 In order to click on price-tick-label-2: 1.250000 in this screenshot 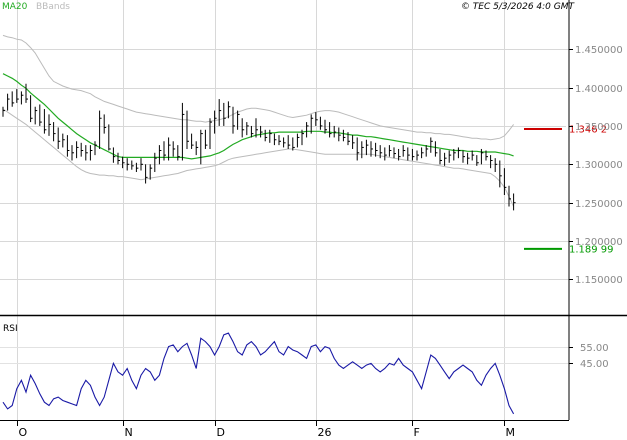, I will do `click(599, 204)`.